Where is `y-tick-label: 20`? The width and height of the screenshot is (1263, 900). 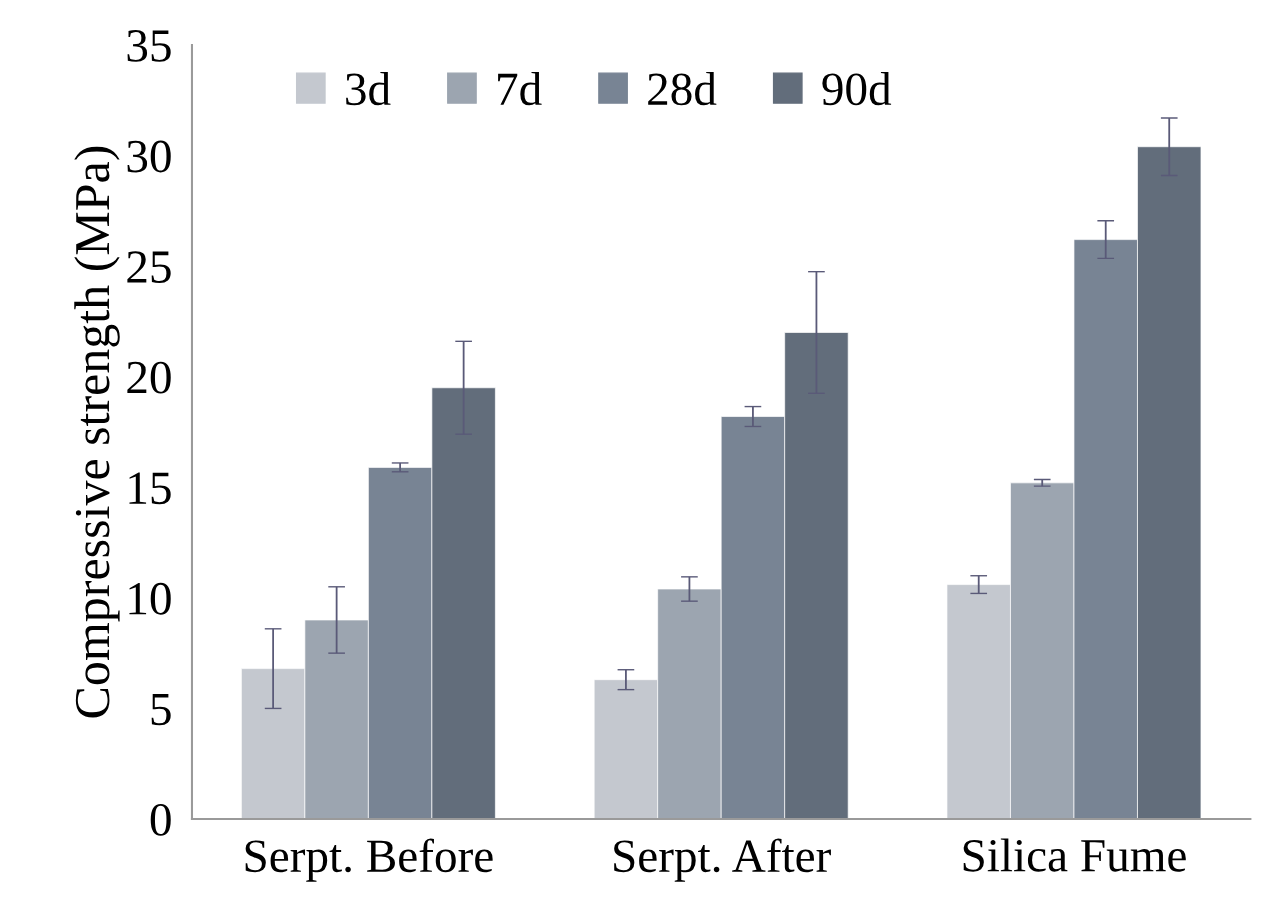
y-tick-label: 20 is located at coordinates (149, 377).